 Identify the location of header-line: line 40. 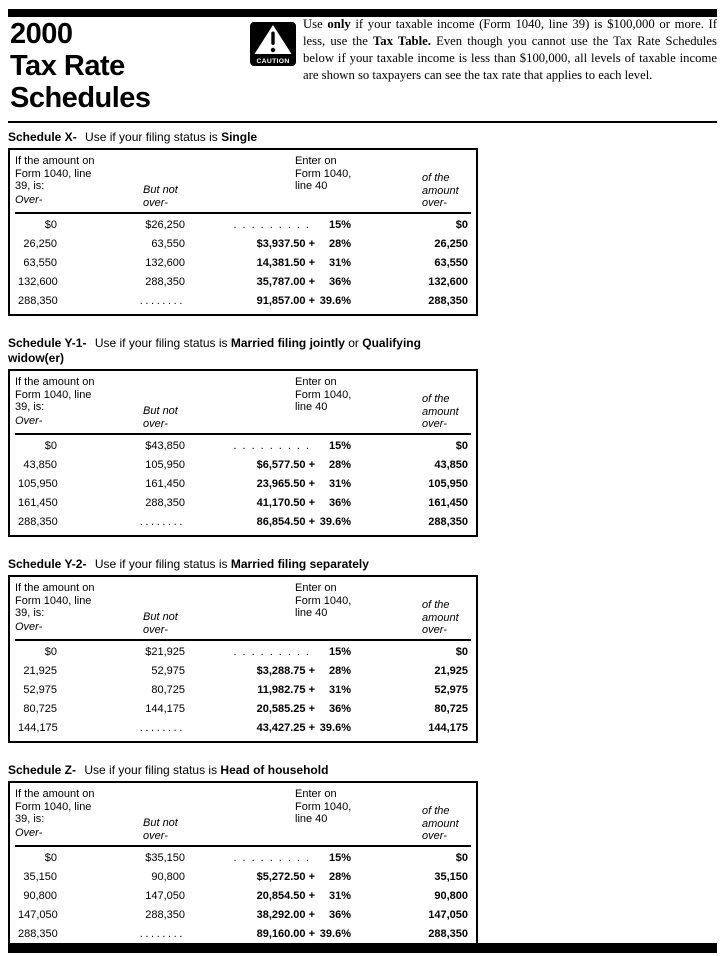
(311, 613).